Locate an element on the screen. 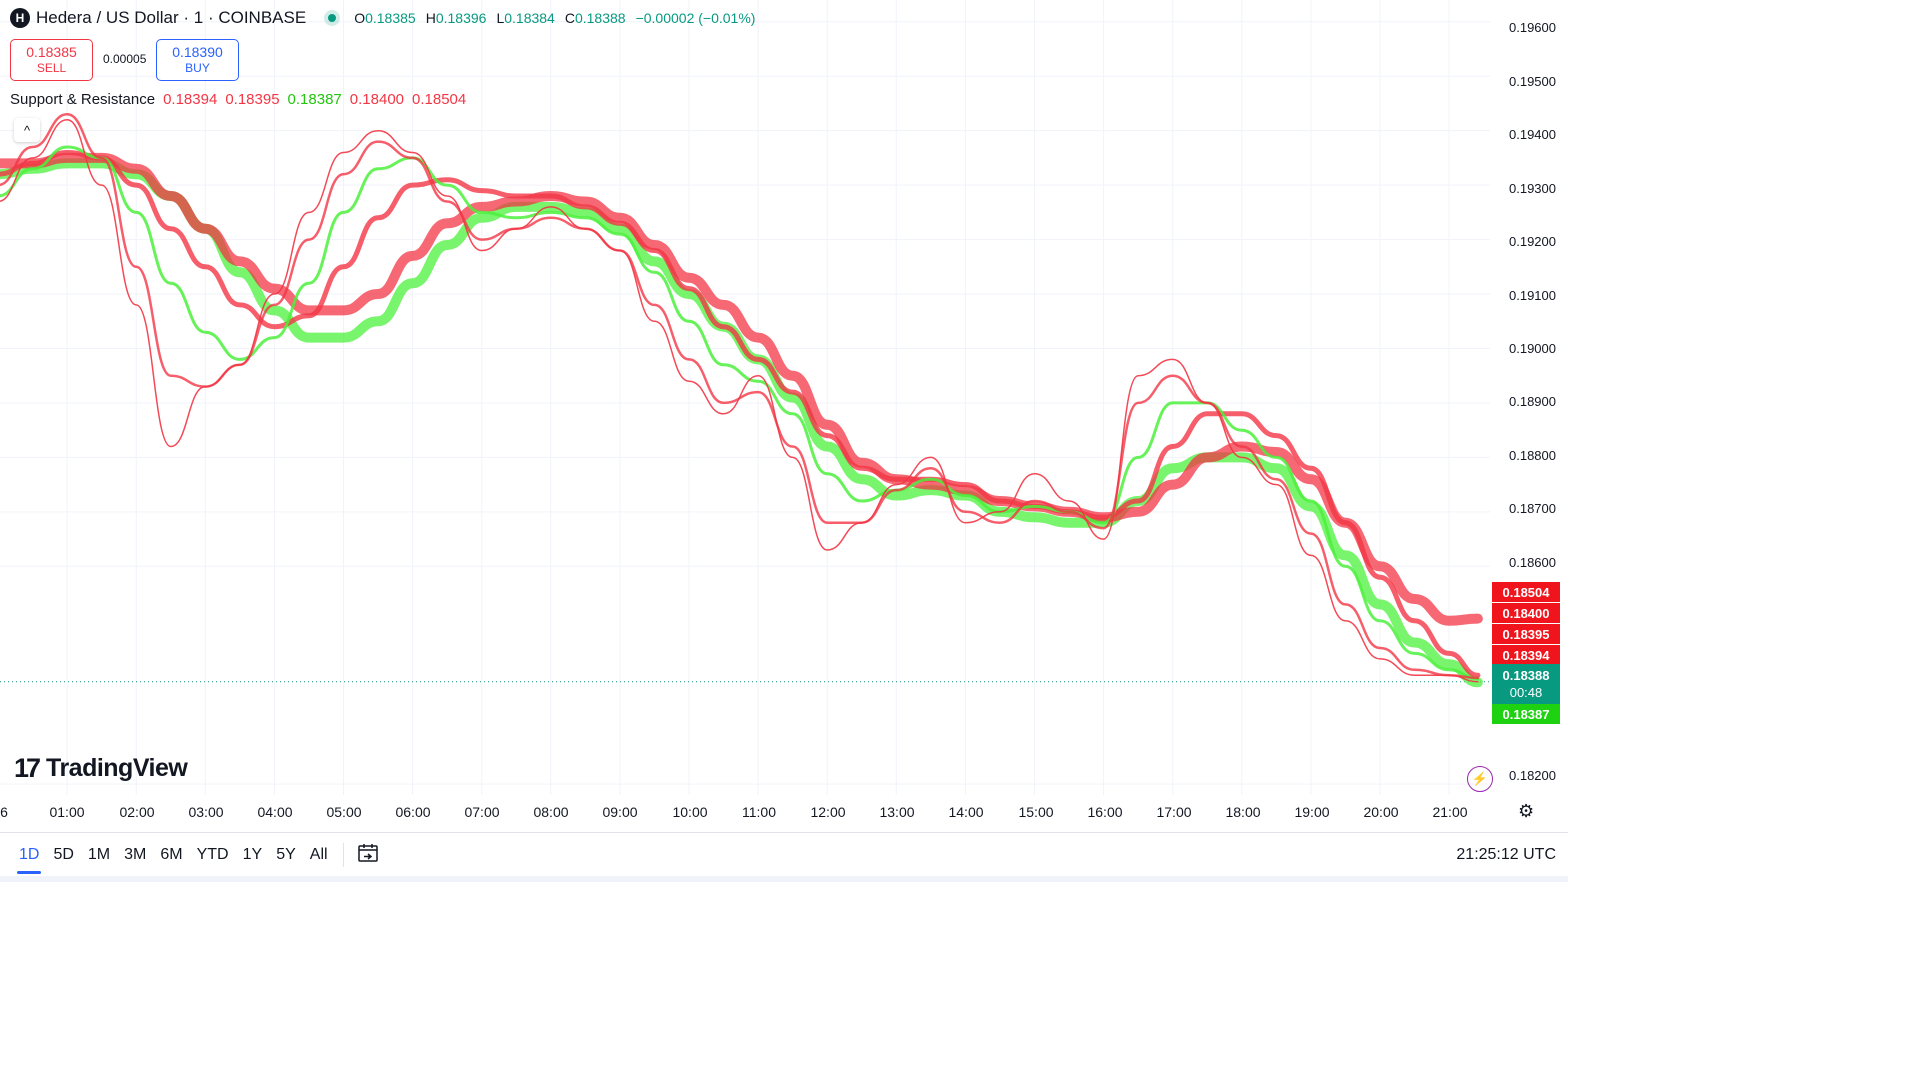 This screenshot has height=1080, width=1920. symbol-title: Hedera / US Dollar · 1 · COINBASE is located at coordinates (171, 17).